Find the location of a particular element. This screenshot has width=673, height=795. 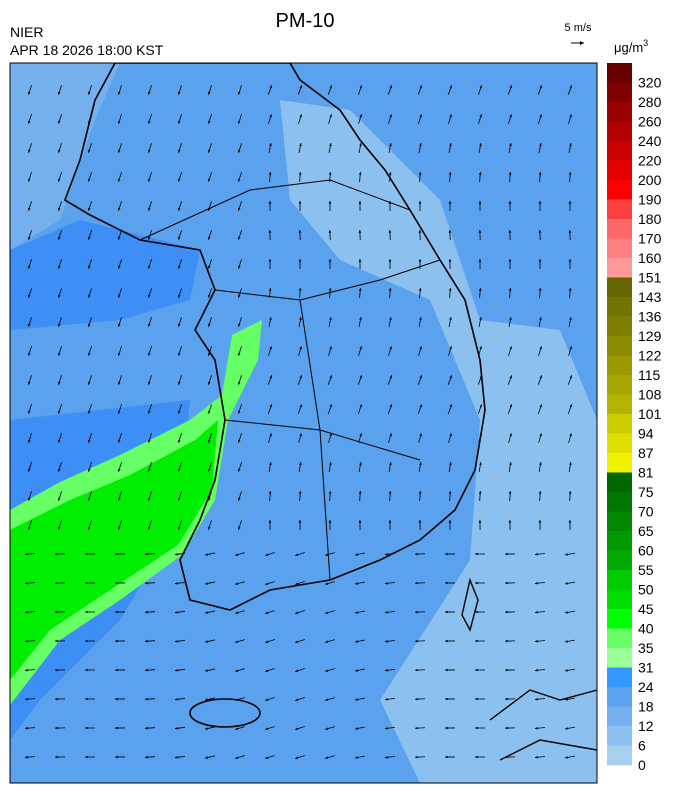

colorbar-label: 320 is located at coordinates (650, 83).